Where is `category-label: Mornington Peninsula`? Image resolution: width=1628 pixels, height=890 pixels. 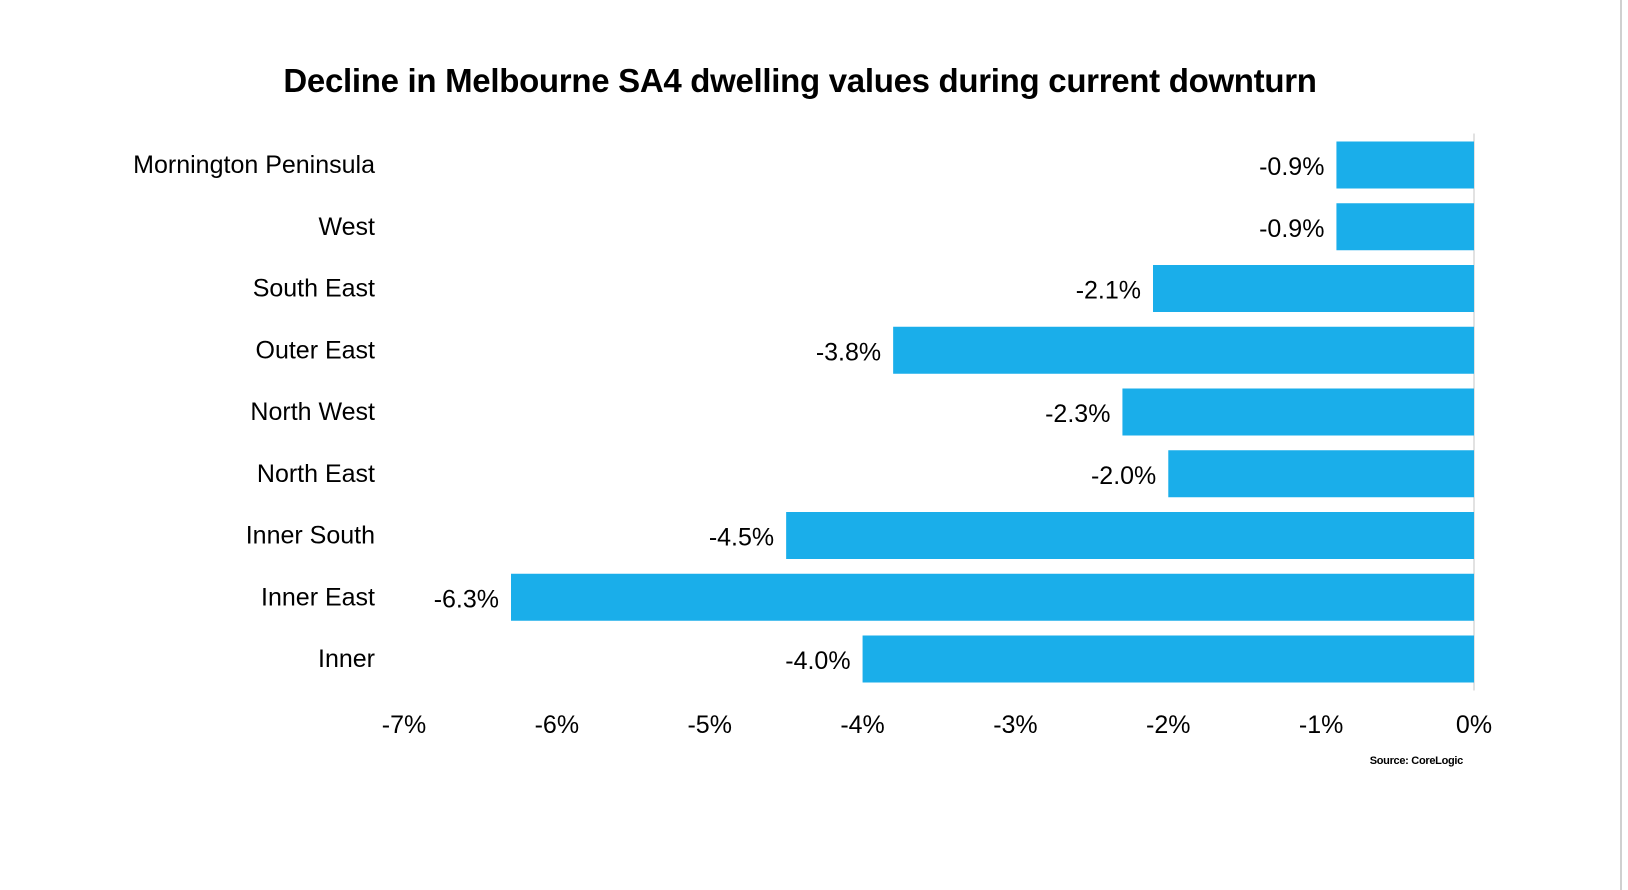
category-label: Mornington Peninsula is located at coordinates (254, 165).